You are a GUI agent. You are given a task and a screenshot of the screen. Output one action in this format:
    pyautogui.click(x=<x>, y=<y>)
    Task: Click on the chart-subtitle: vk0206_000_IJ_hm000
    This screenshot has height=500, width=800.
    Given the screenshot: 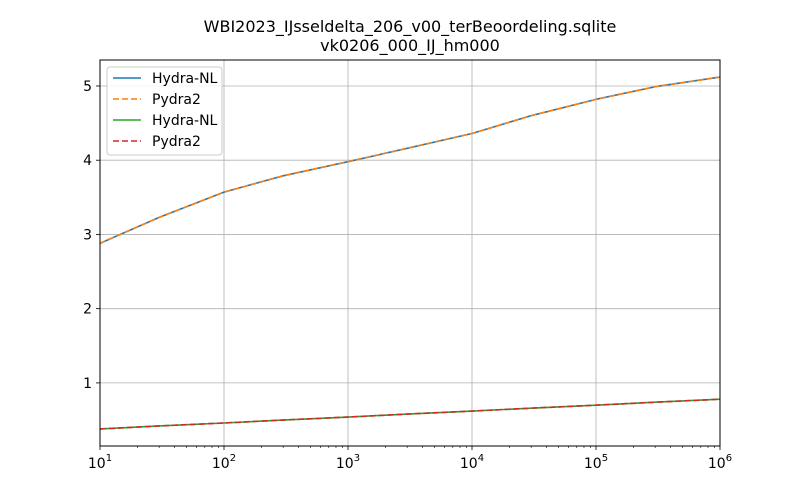 What is the action you would take?
    pyautogui.click(x=410, y=46)
    